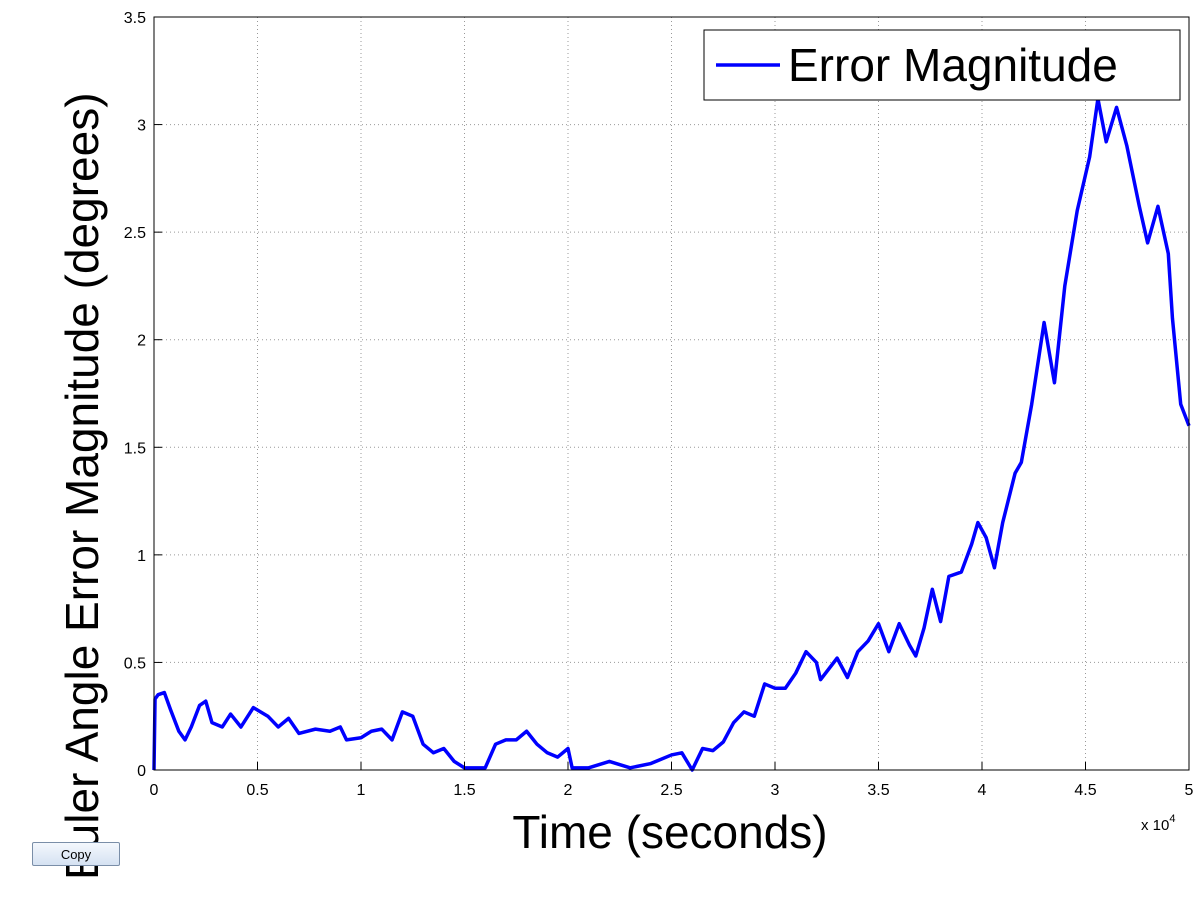 The image size is (1200, 900). Describe the element at coordinates (135, 18) in the screenshot. I see `y-tick-label: 3.5` at that location.